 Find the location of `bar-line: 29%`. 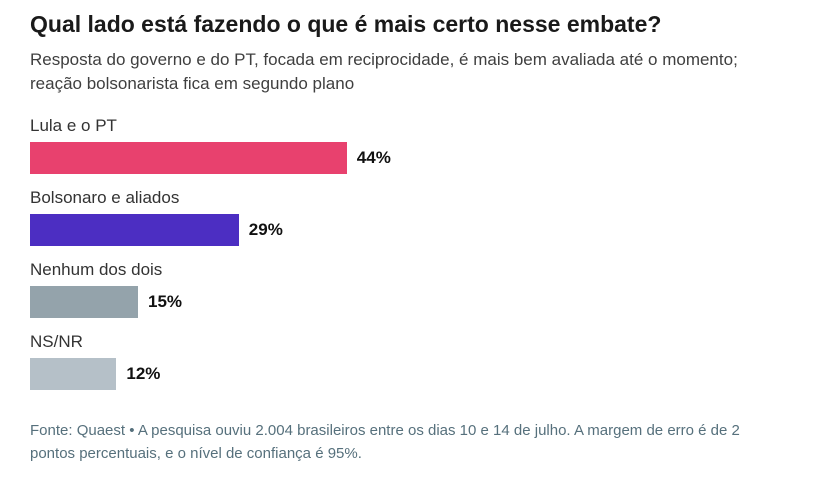

bar-line: 29% is located at coordinates (407, 230).